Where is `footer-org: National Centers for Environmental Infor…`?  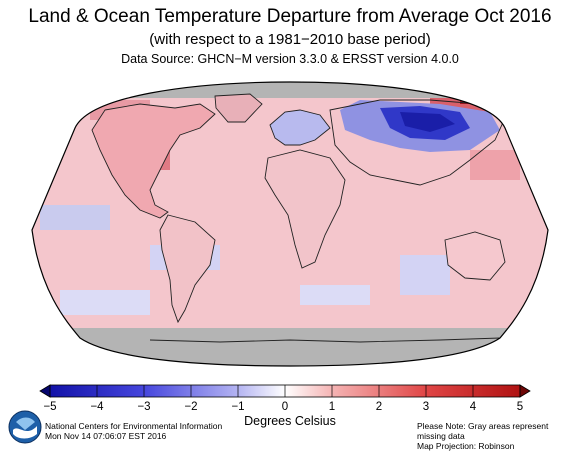 footer-org: National Centers for Environmental Infor… is located at coordinates (133, 431).